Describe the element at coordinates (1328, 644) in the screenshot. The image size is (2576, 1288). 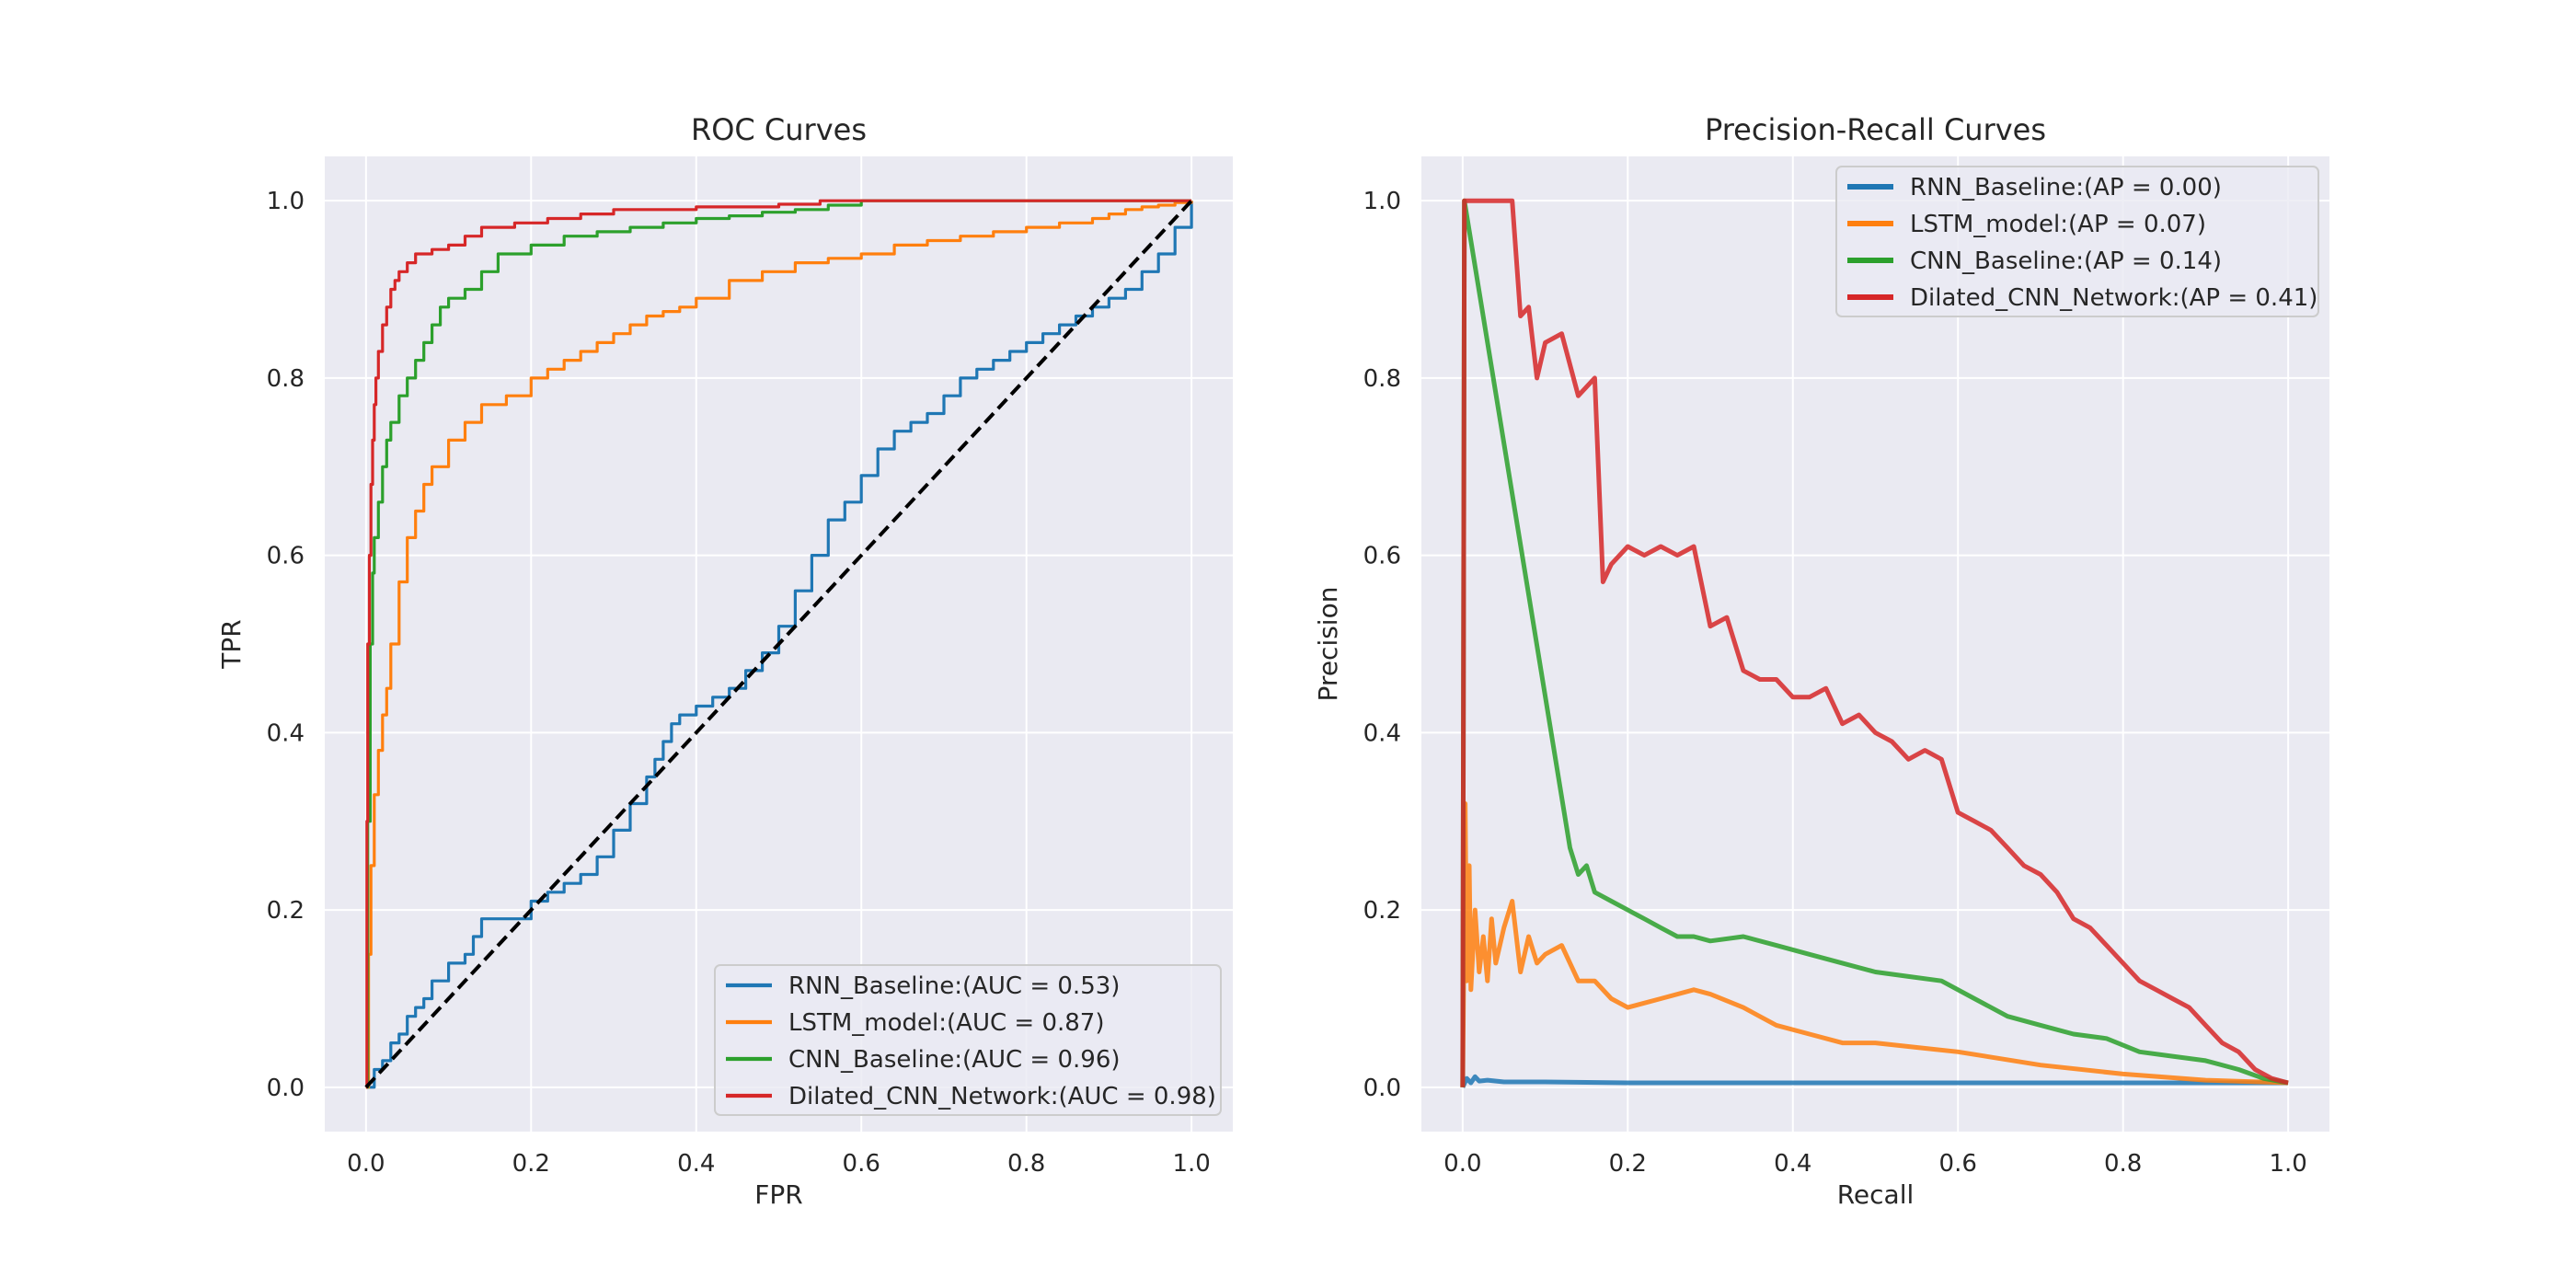
I see `y-axis-label: Precision` at that location.